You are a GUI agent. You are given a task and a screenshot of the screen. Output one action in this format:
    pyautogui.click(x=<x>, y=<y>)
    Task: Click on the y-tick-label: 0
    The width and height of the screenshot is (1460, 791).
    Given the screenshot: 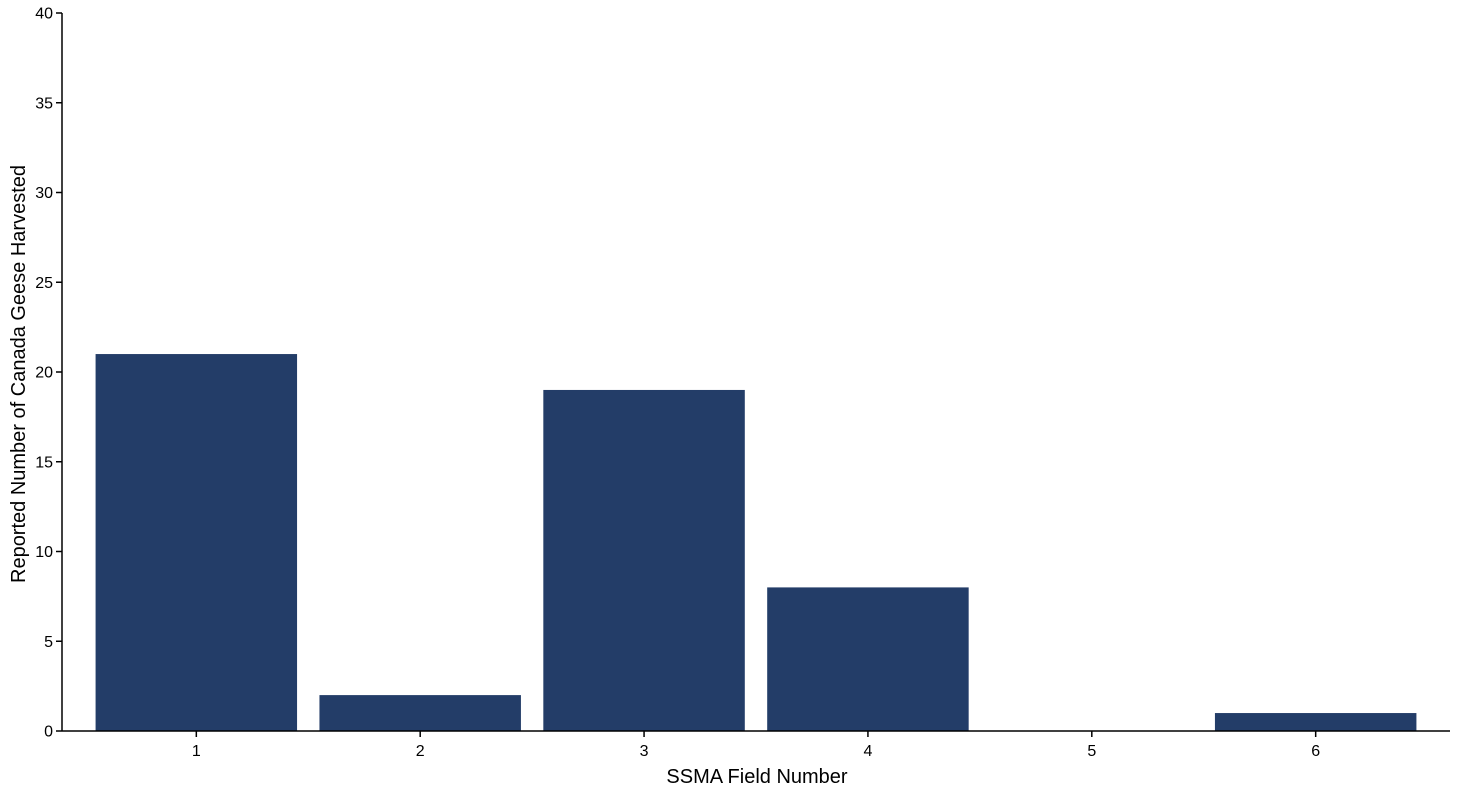 What is the action you would take?
    pyautogui.click(x=48, y=732)
    